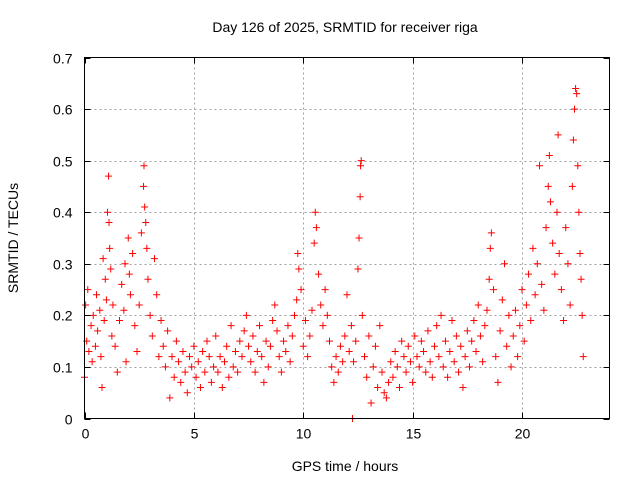 This screenshot has width=640, height=480. What do you see at coordinates (69, 420) in the screenshot?
I see `y-tick-label: 0` at bounding box center [69, 420].